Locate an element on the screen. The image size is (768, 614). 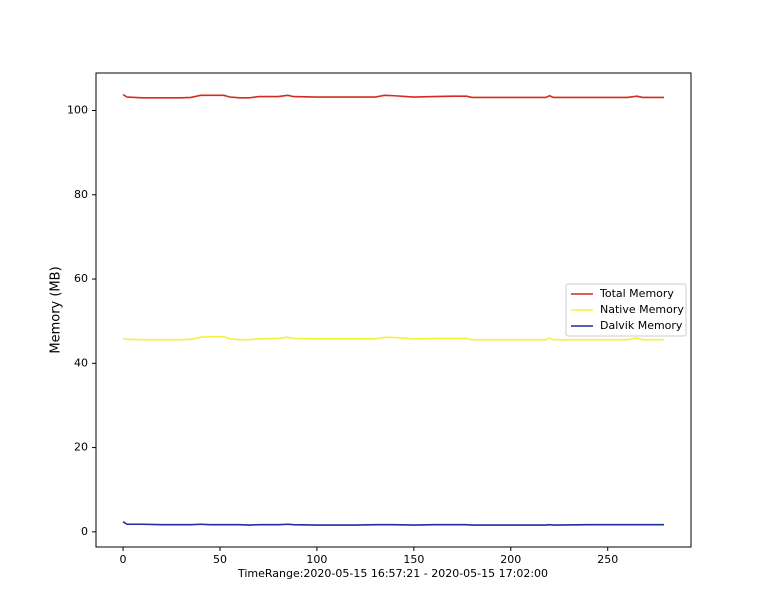
legend-label: Dalvik Memory is located at coordinates (641, 325).